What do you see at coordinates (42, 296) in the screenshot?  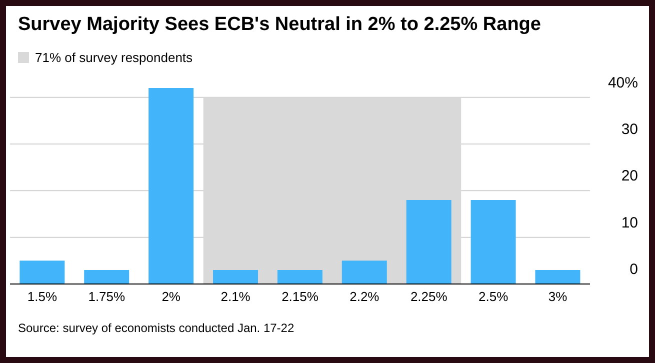 I see `x-tick-label: 1.5%` at bounding box center [42, 296].